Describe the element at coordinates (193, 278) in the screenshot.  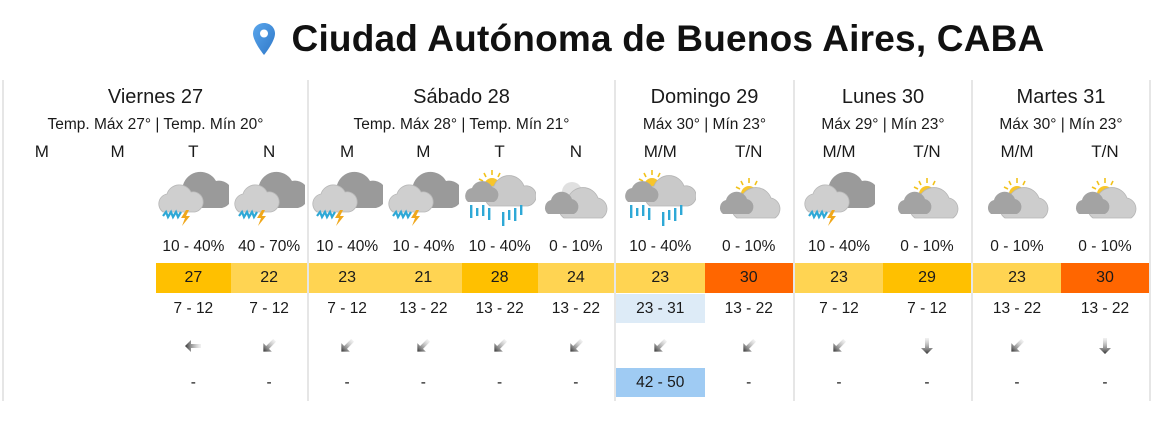
I see `temperature-cell: 27` at that location.